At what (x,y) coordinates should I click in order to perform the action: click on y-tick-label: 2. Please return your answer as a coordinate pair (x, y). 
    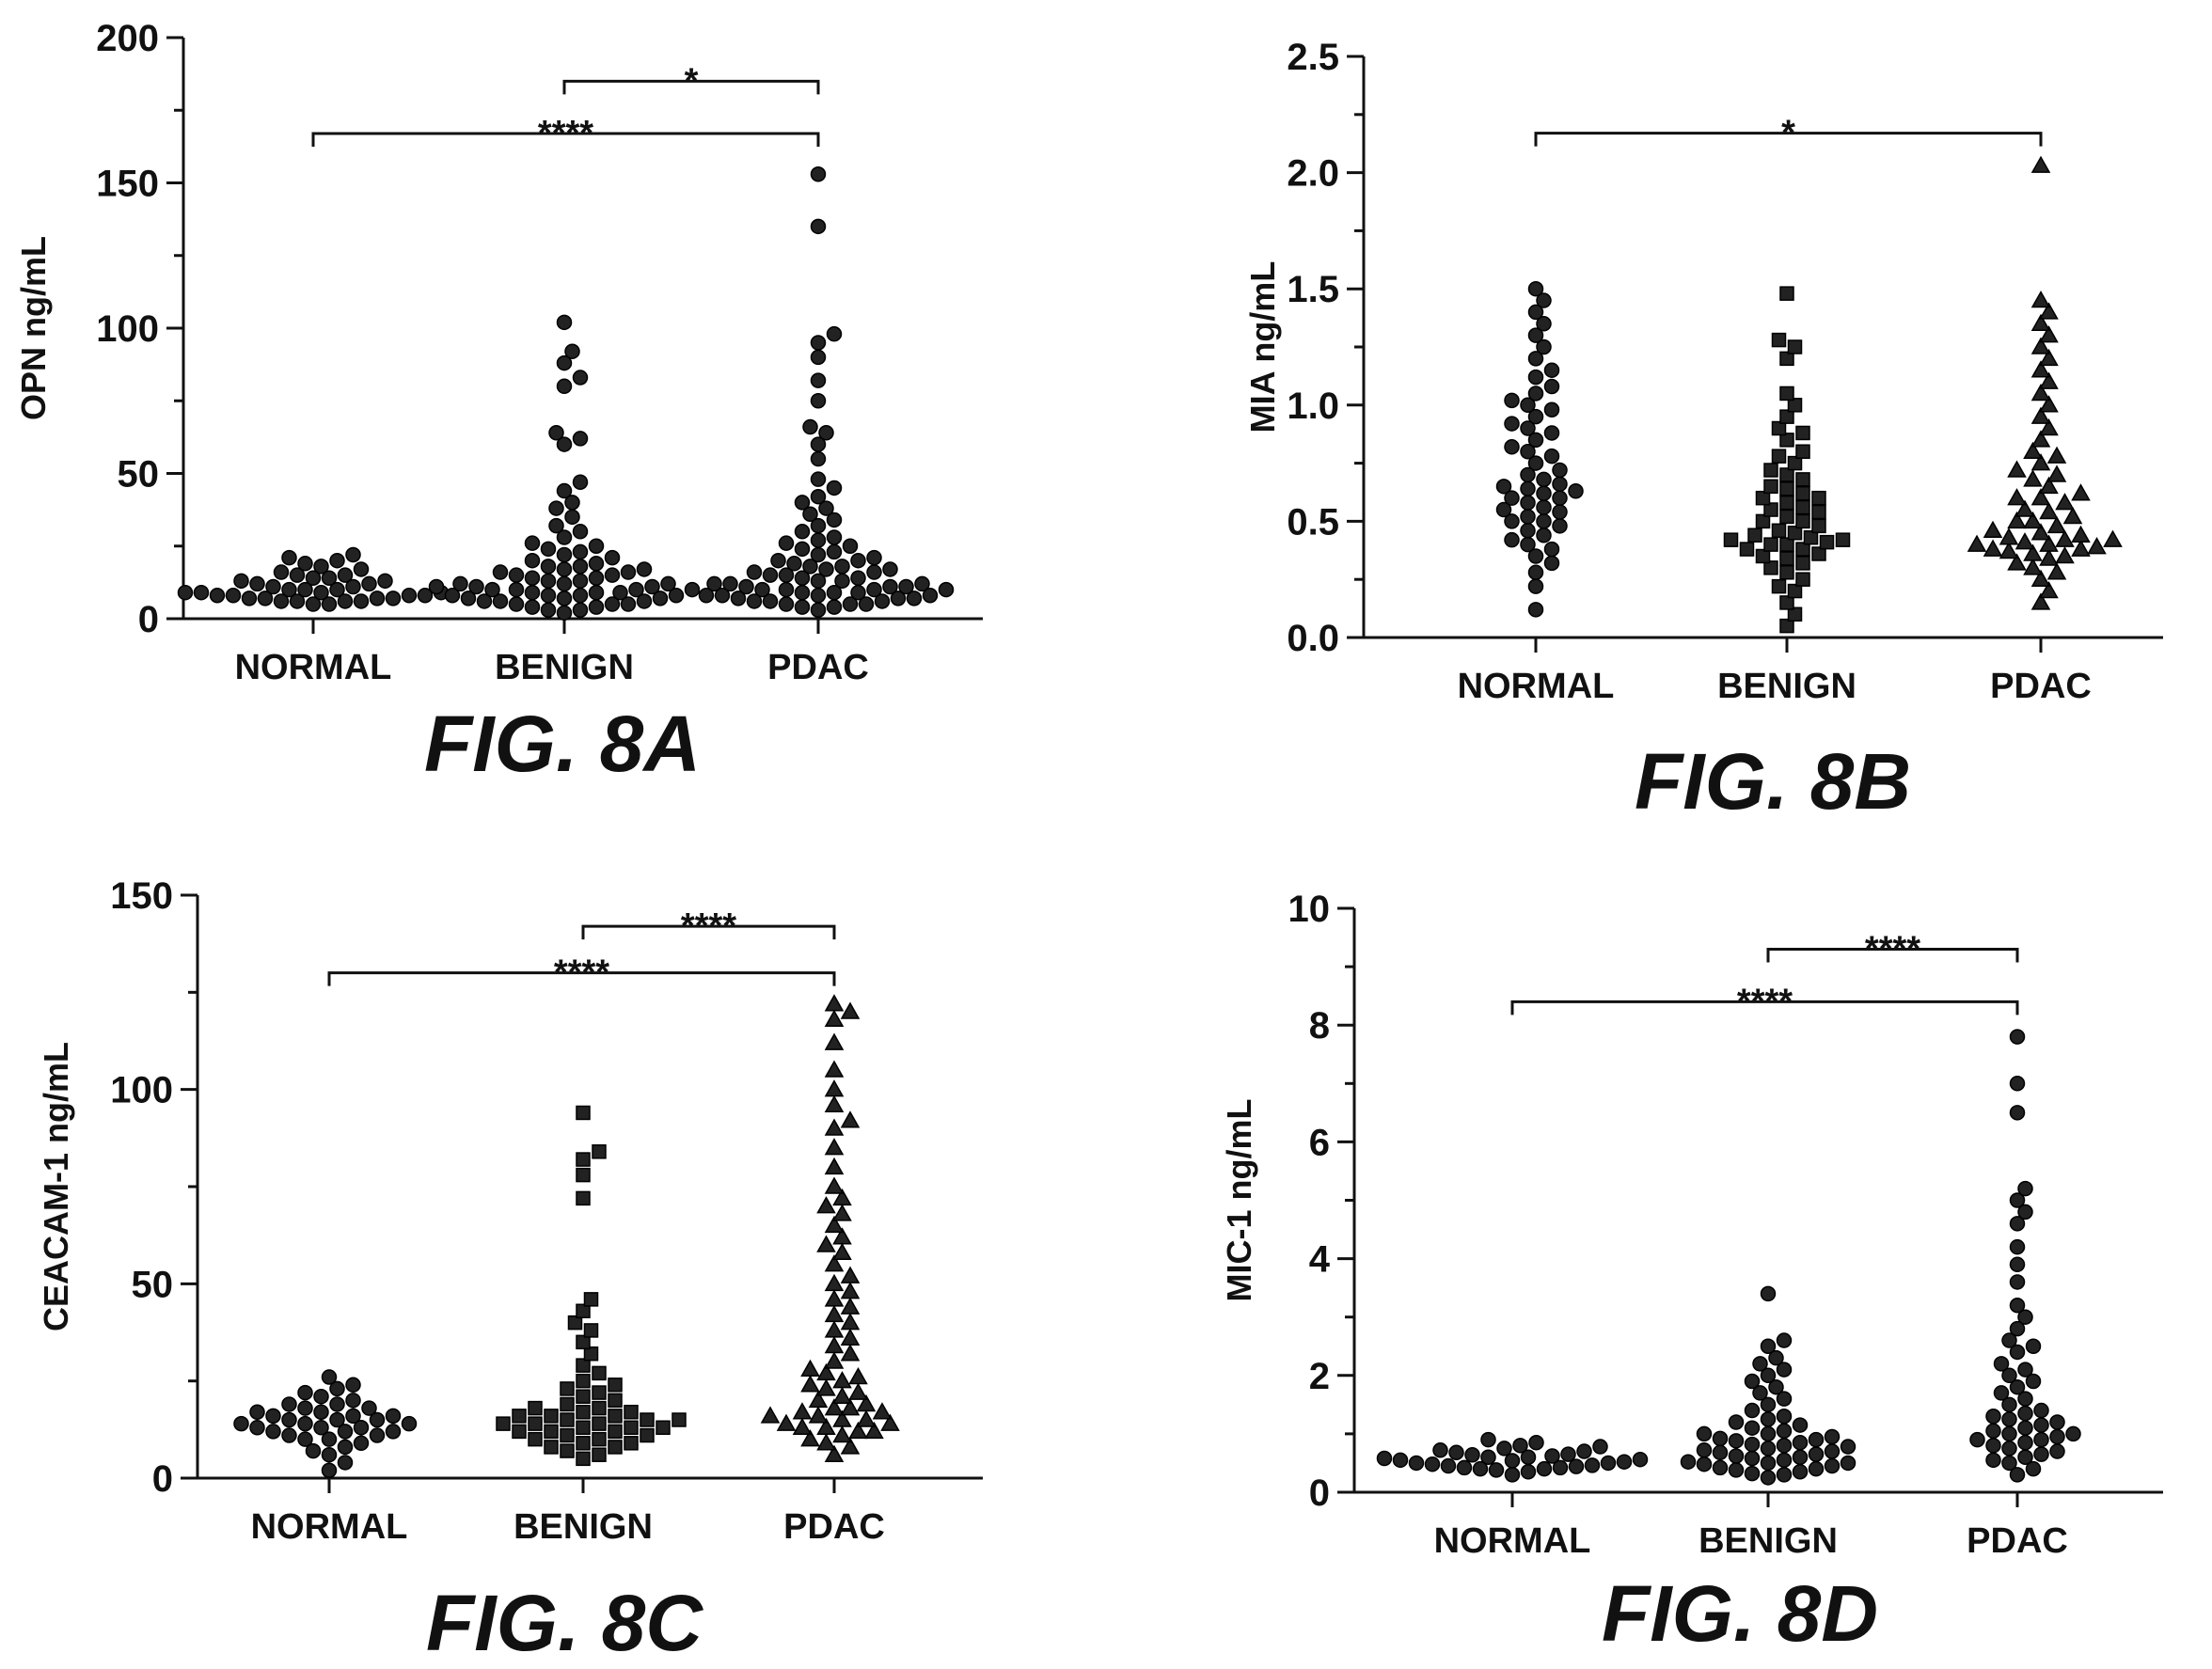
    Looking at the image, I should click on (1319, 1376).